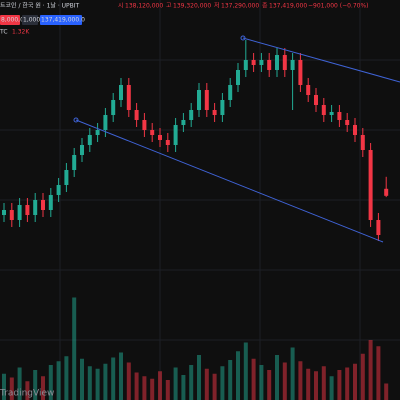 This screenshot has height=400, width=400. I want to click on trend-line, so click(321, 60).